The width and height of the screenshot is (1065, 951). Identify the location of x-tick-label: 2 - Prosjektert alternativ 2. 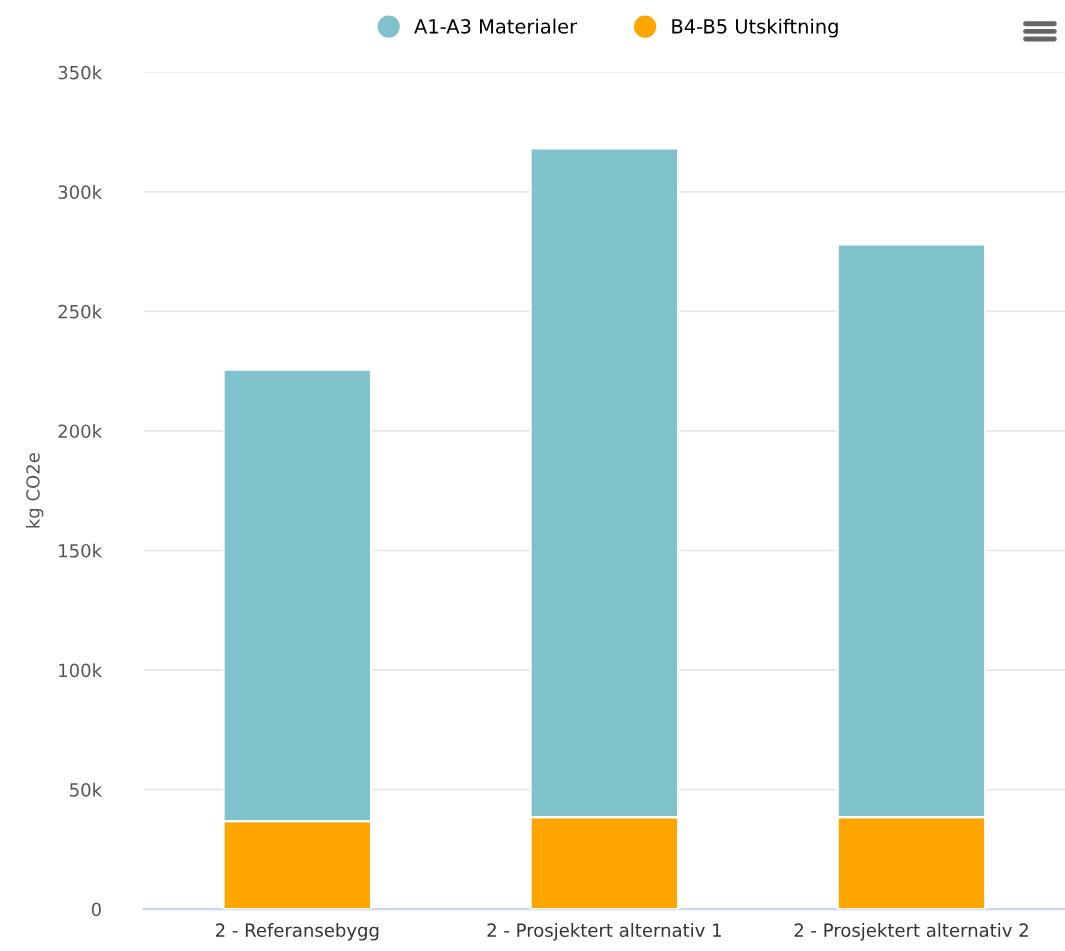
(911, 932).